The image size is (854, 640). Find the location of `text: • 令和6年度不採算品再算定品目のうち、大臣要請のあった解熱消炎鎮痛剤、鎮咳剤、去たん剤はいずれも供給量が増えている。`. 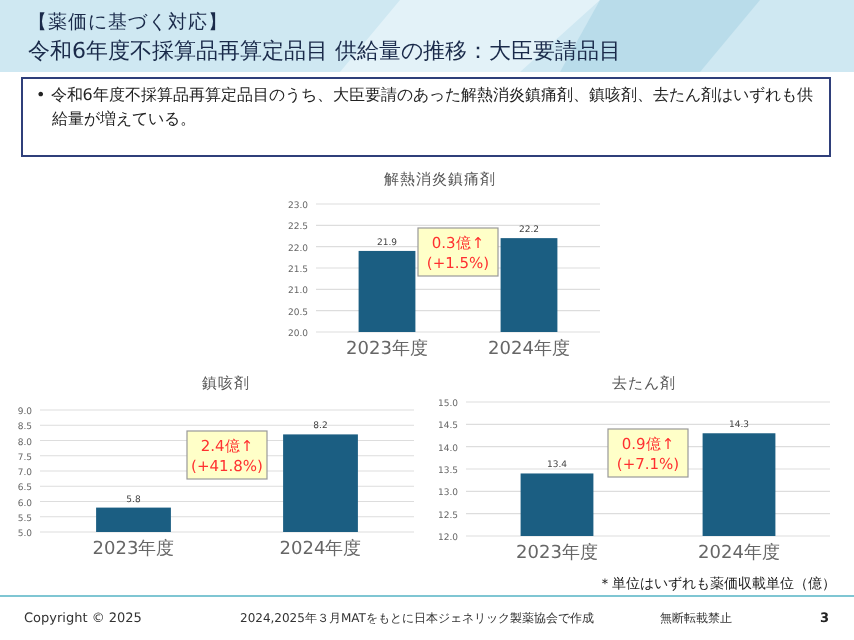

text: • 令和6年度不採算品再算定品目のうち、大臣要請のあった解熱消炎鎮痛剤、鎮咳剤、去たん剤はいずれも供給量が増えている。 is located at coordinates (424, 108).